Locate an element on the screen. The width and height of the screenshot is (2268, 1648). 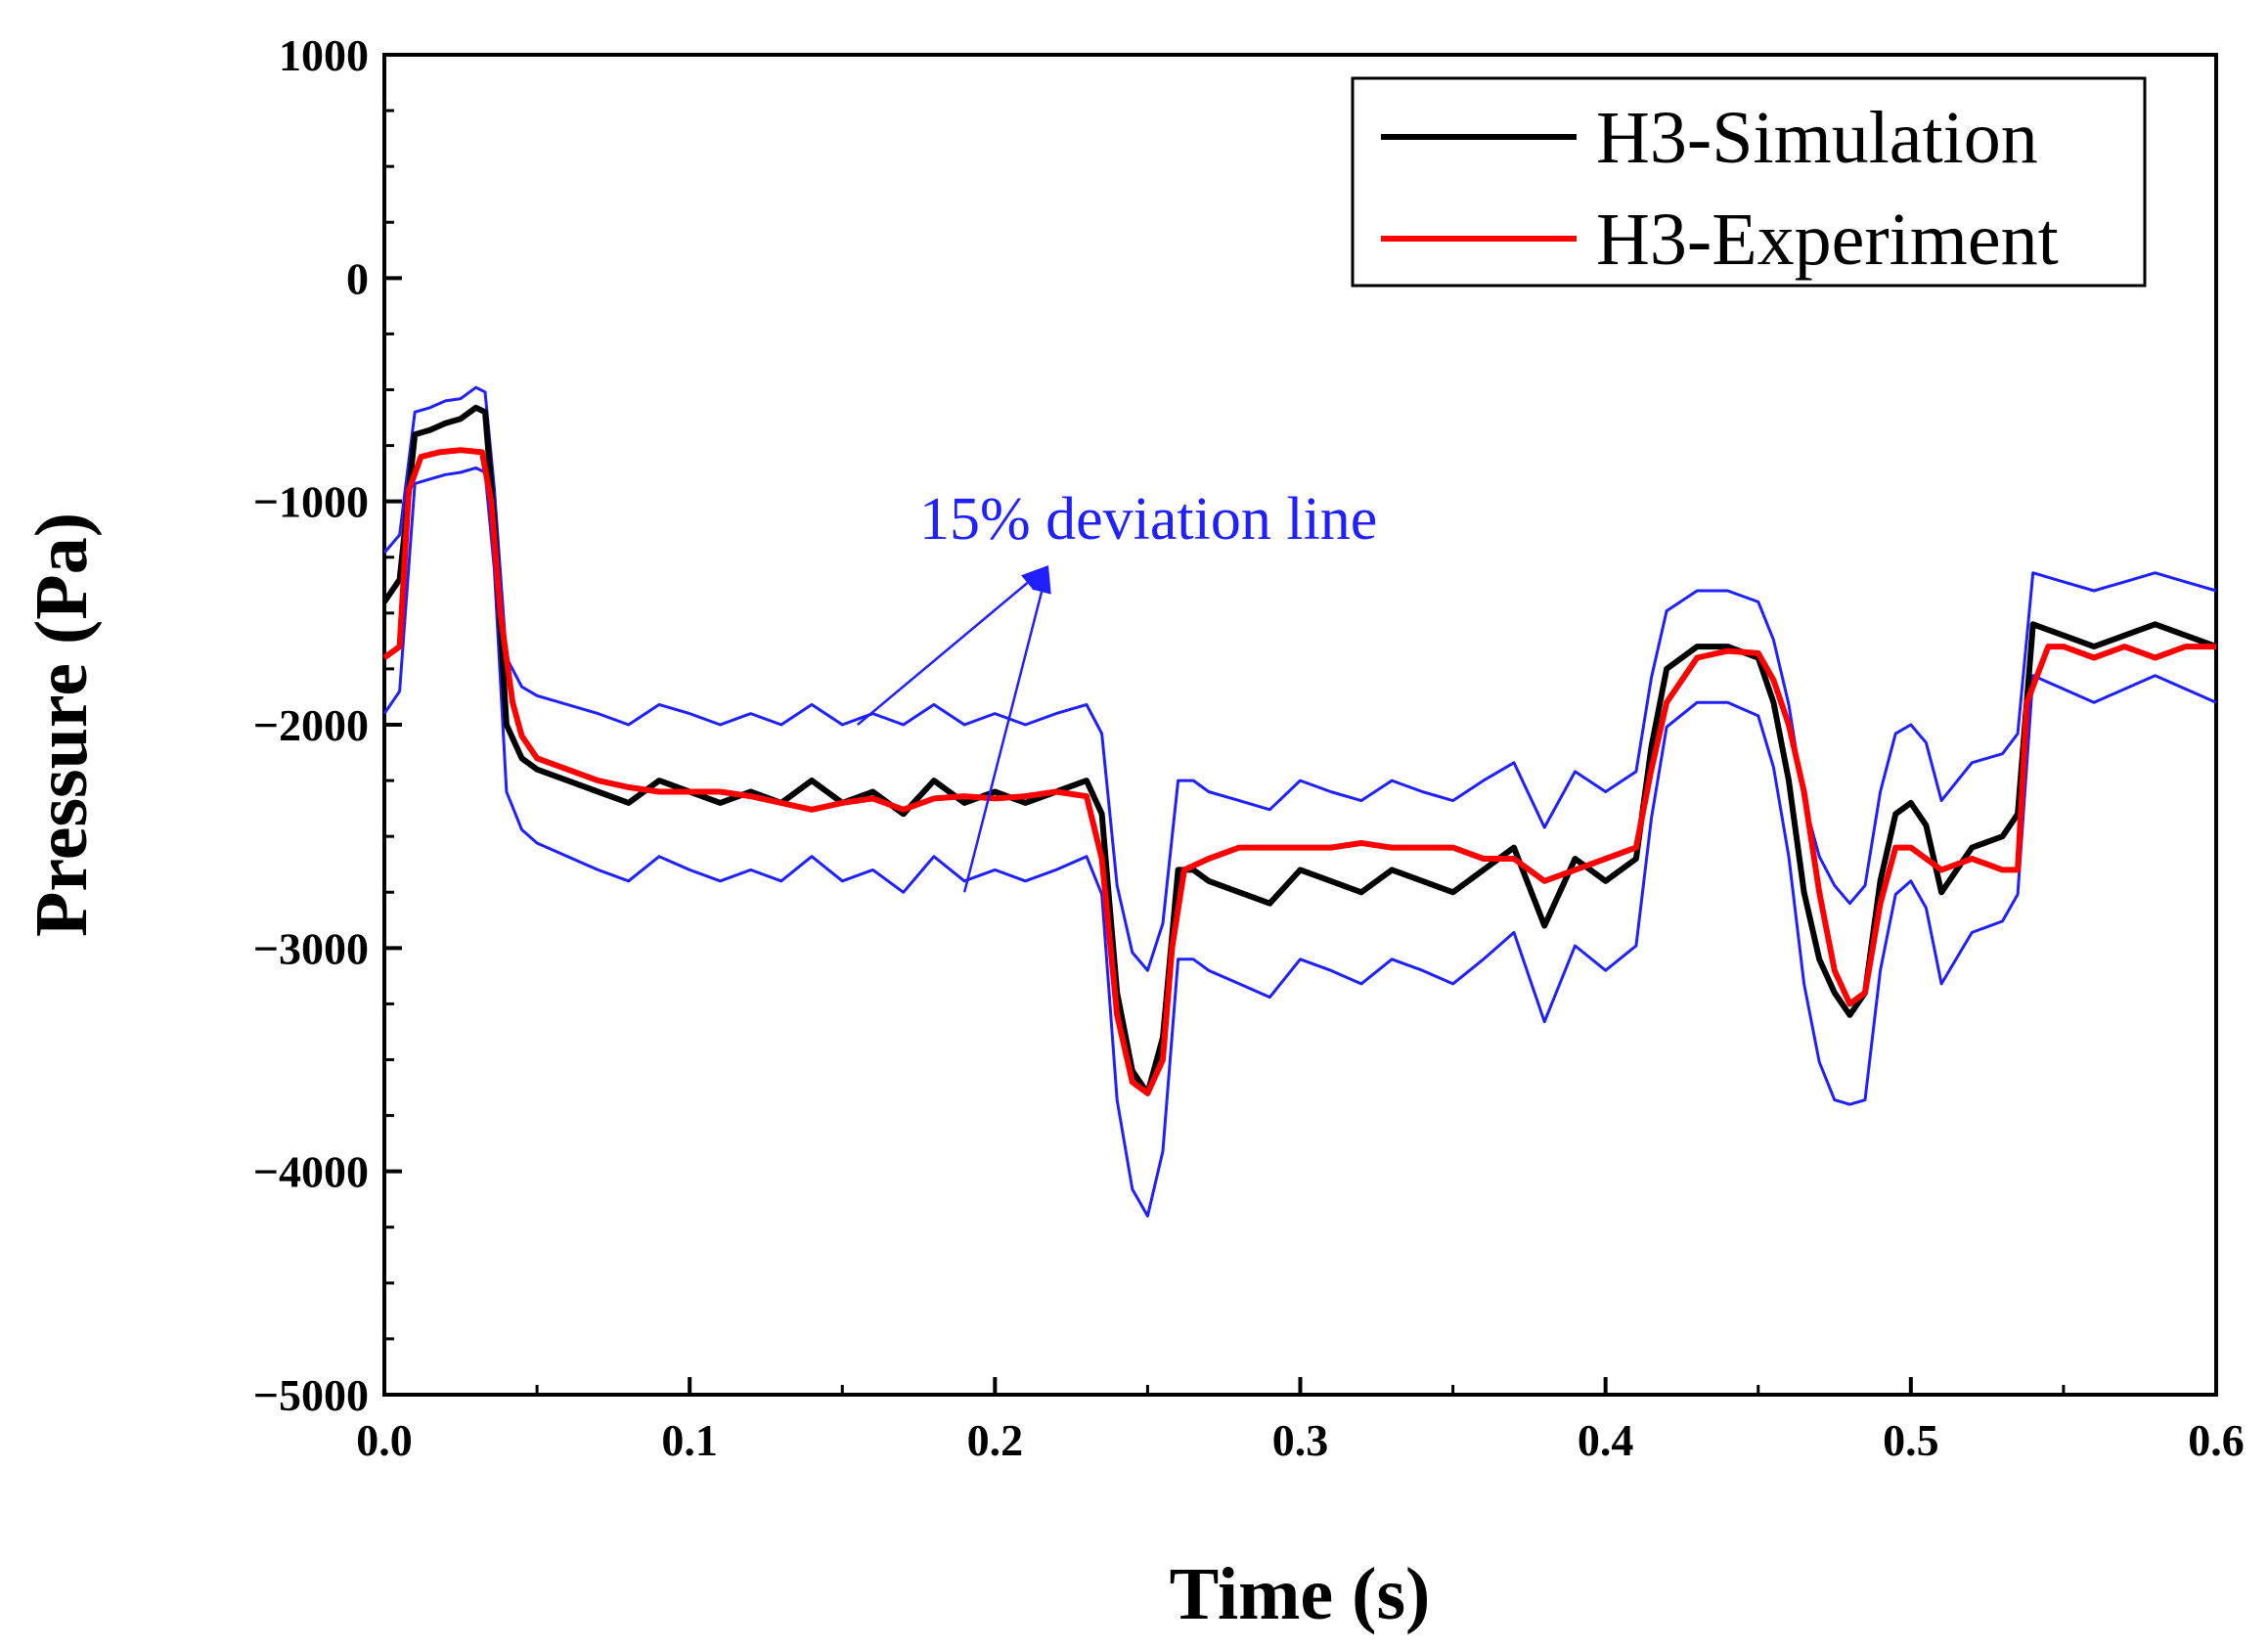
x-tick-label: 0.5 is located at coordinates (1911, 1440).